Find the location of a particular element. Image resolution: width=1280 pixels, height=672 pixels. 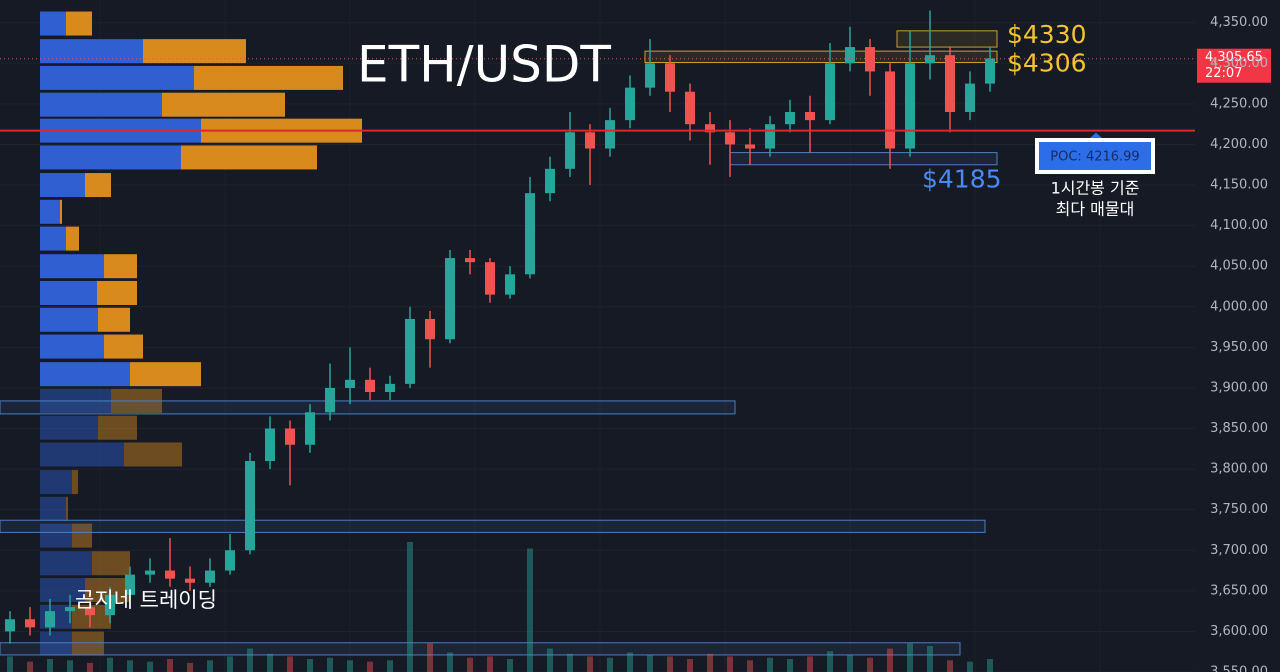

y-tick-label: 4,000.00 is located at coordinates (1239, 306).